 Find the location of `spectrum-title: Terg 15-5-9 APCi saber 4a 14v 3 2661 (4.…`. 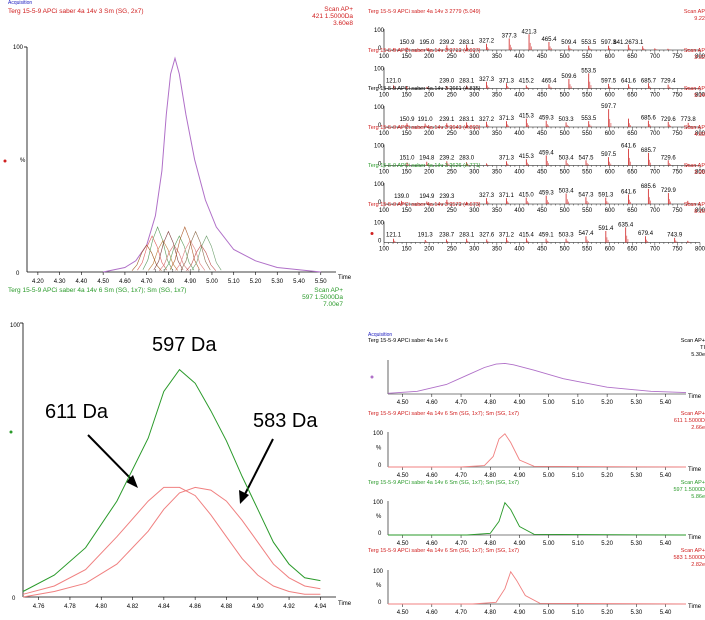

spectrum-title: Terg 15-5-9 APCi saber 4a 14v 3 2661 (4.… is located at coordinates (424, 89).